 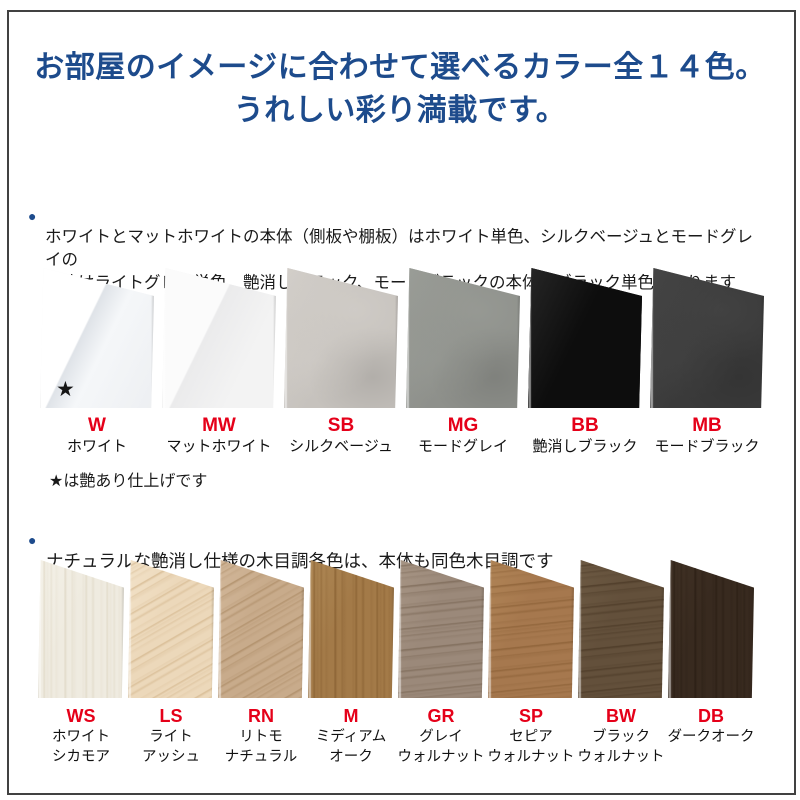 I want to click on swatch-panel-m, so click(x=351, y=629).